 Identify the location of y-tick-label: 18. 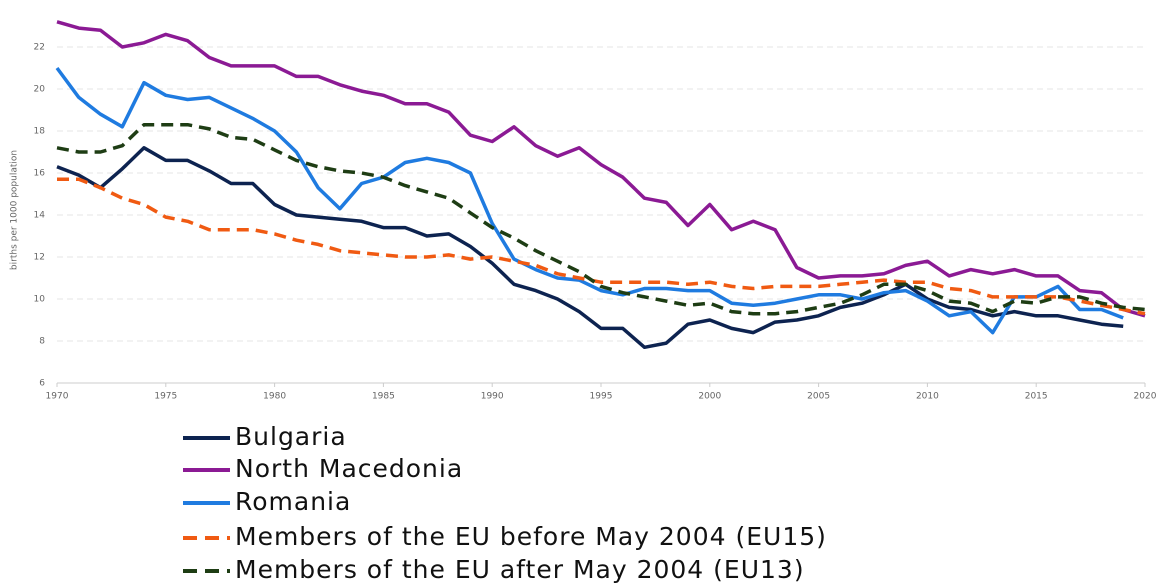
(40, 132).